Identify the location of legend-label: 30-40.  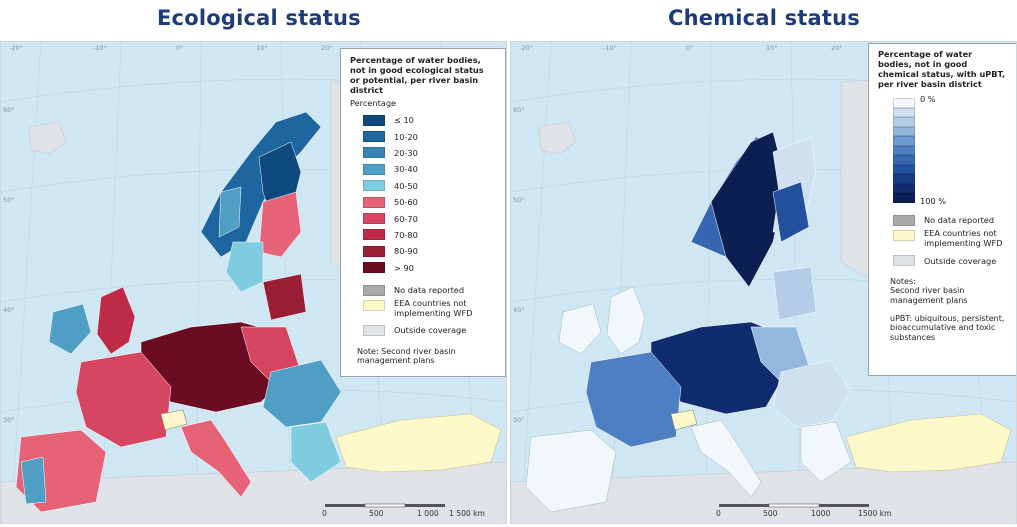
(406, 169).